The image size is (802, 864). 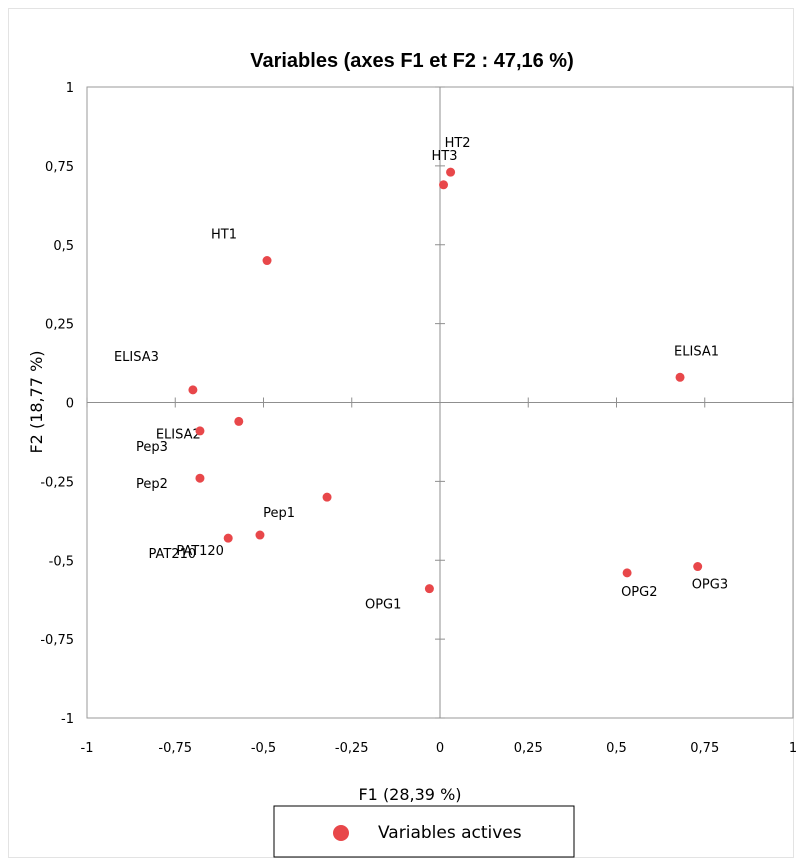 What do you see at coordinates (224, 235) in the screenshot?
I see `point-label-ht1: HT1` at bounding box center [224, 235].